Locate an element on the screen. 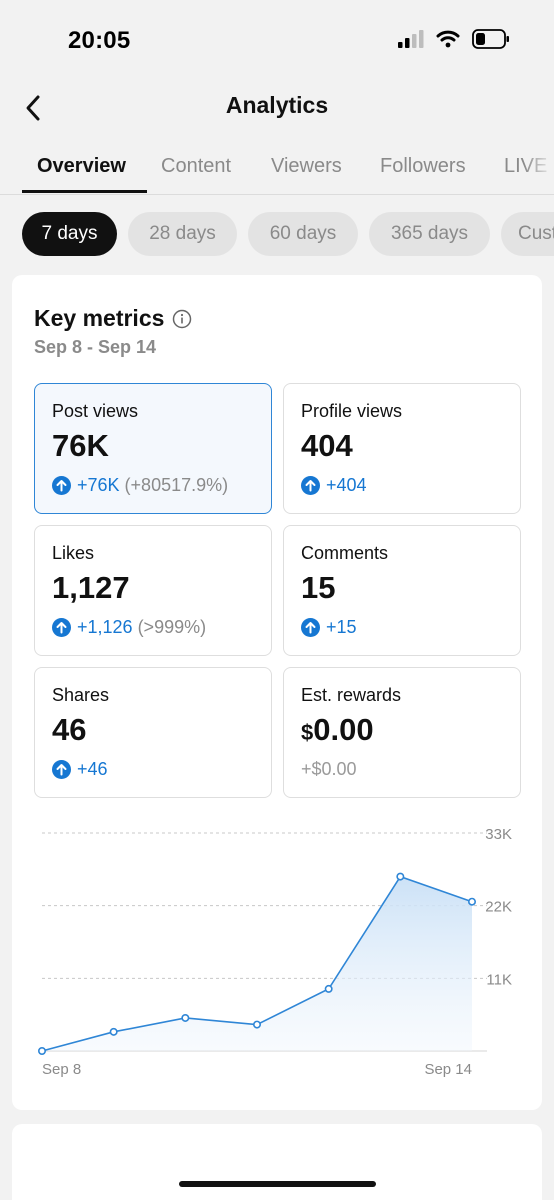 Image resolution: width=554 pixels, height=1200 pixels. metric-value: 1,127 is located at coordinates (91, 587).